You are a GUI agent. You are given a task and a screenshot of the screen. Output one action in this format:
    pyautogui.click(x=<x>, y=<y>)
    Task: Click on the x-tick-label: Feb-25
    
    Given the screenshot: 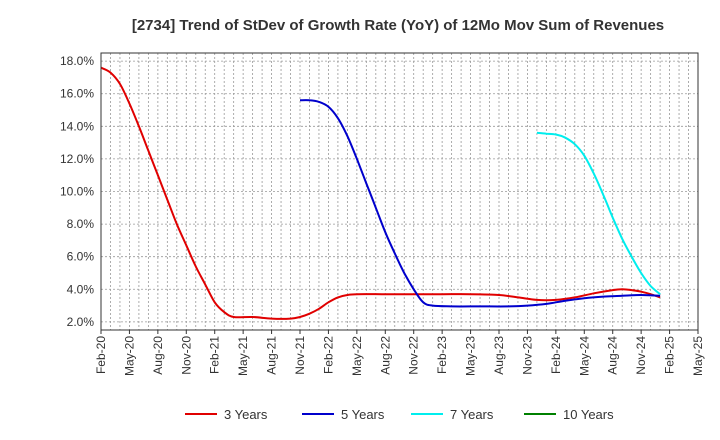 What is the action you would take?
    pyautogui.click(x=670, y=355)
    